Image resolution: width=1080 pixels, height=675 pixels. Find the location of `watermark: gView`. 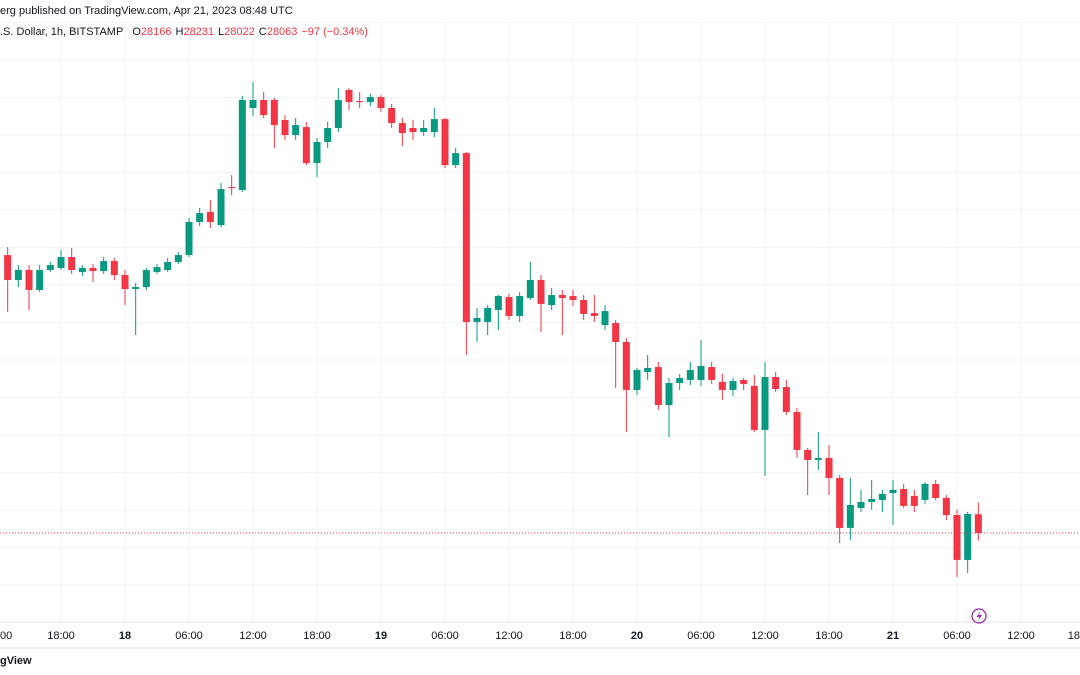

watermark: gView is located at coordinates (16, 661).